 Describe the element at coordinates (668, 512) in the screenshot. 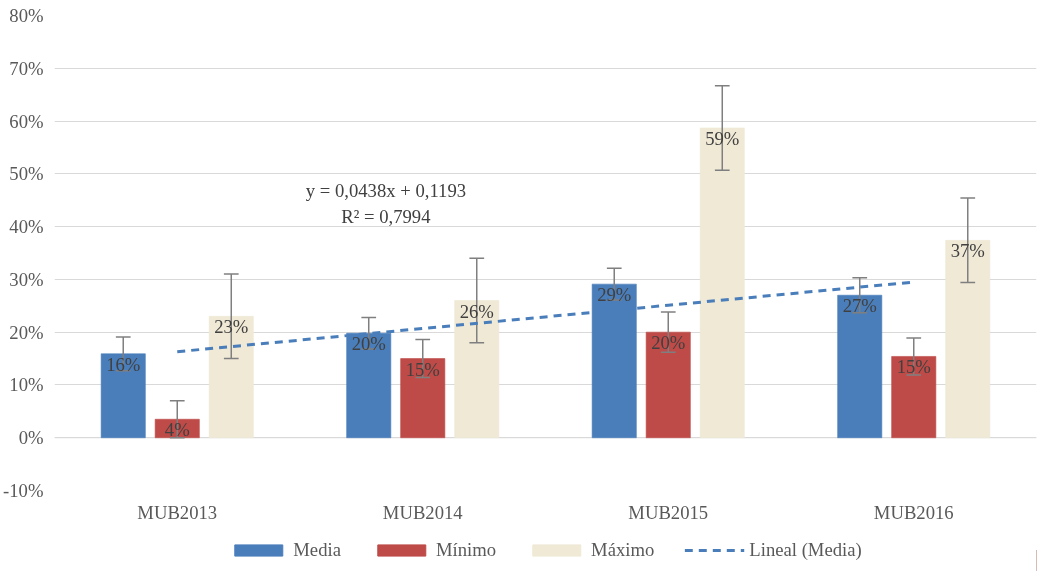

I see `x-tick-label: MUB2015` at that location.